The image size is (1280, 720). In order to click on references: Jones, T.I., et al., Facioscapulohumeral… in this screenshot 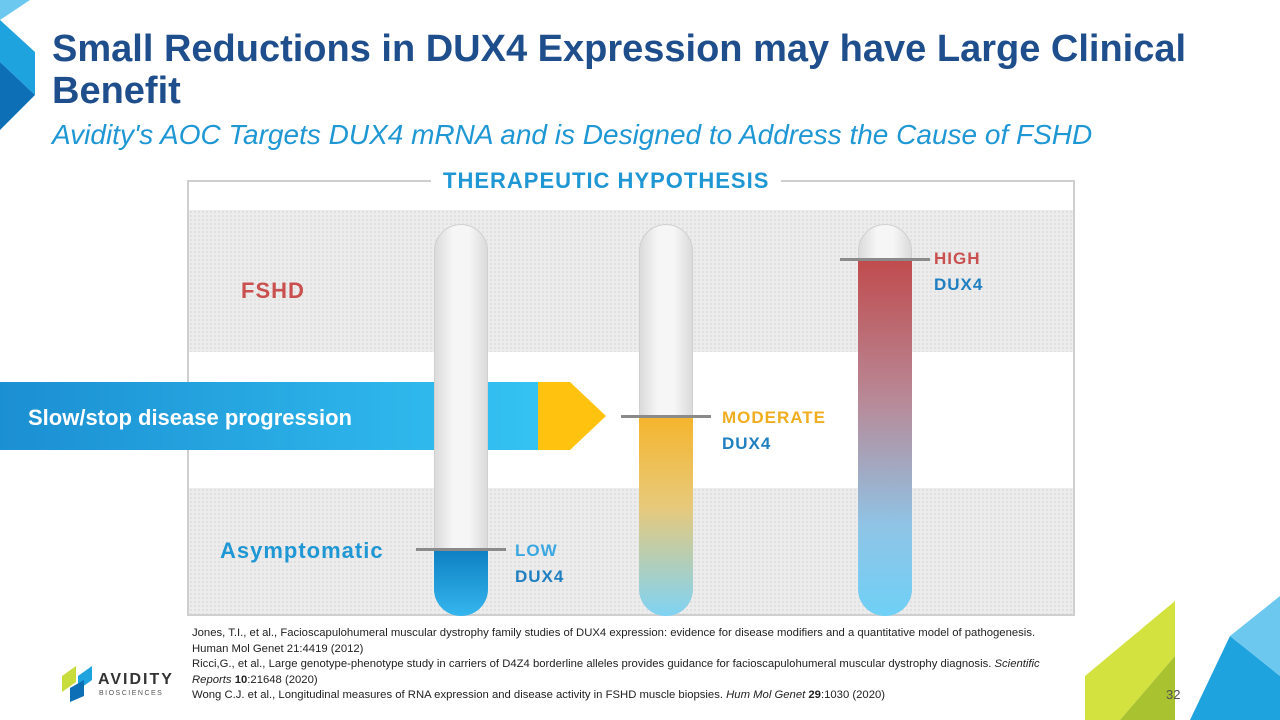, I will do `click(632, 665)`.